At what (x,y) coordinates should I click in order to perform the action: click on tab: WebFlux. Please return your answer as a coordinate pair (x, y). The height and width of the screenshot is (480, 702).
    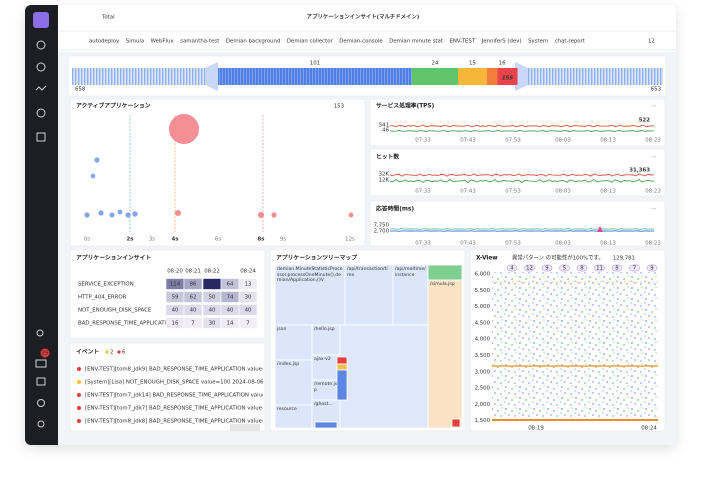
    Looking at the image, I should click on (163, 42).